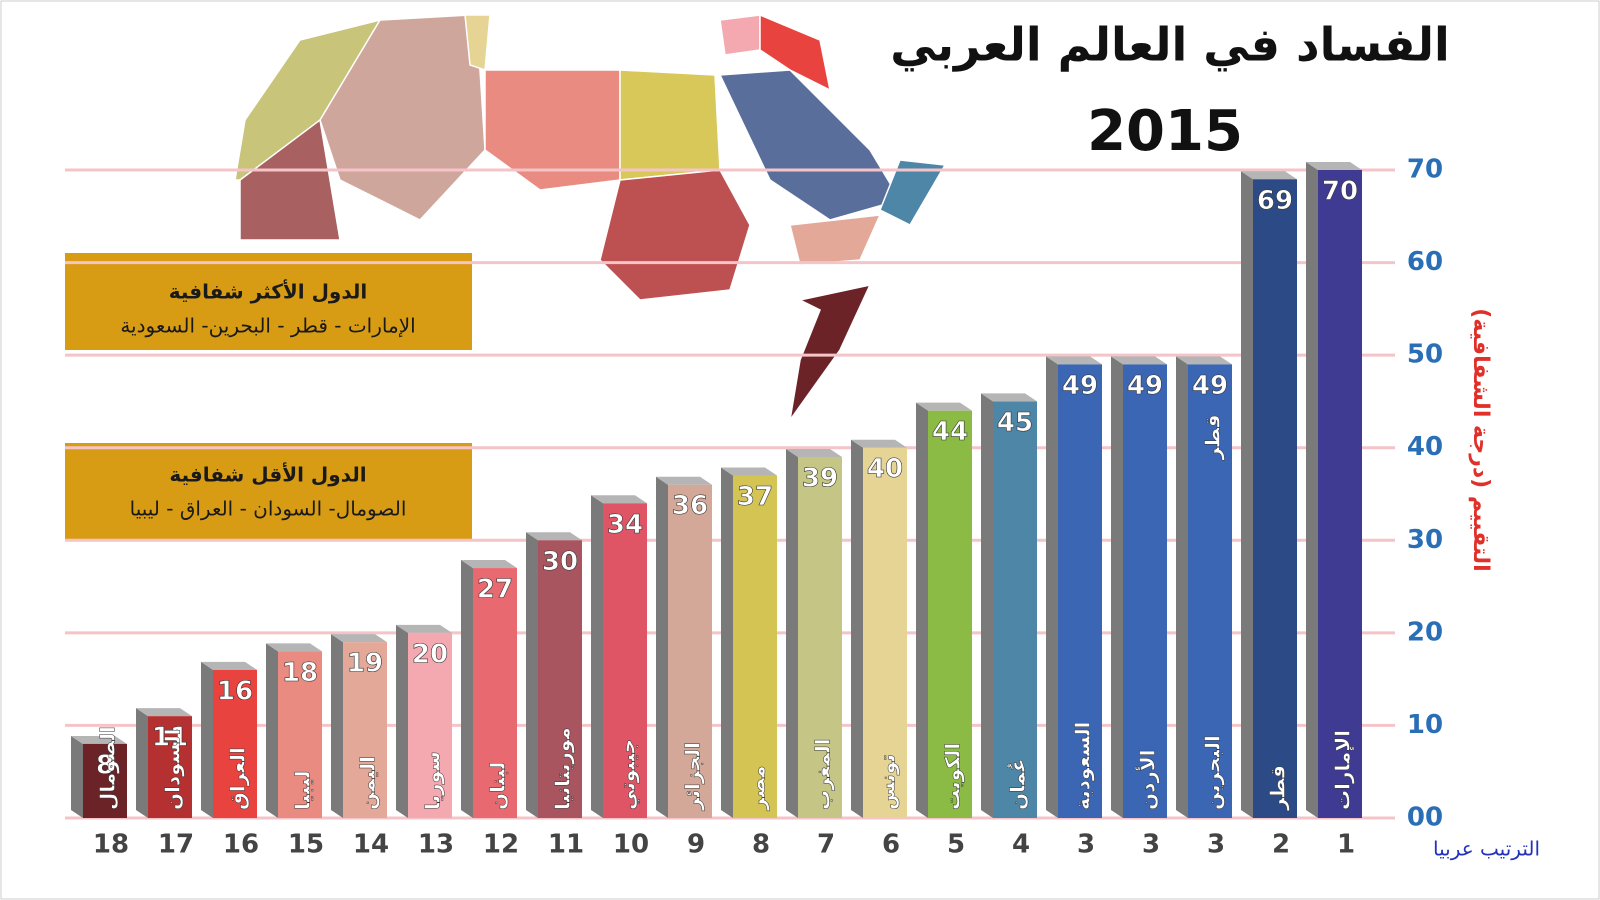  Describe the element at coordinates (238, 778) in the screenshot. I see `category-label: العراق` at that location.